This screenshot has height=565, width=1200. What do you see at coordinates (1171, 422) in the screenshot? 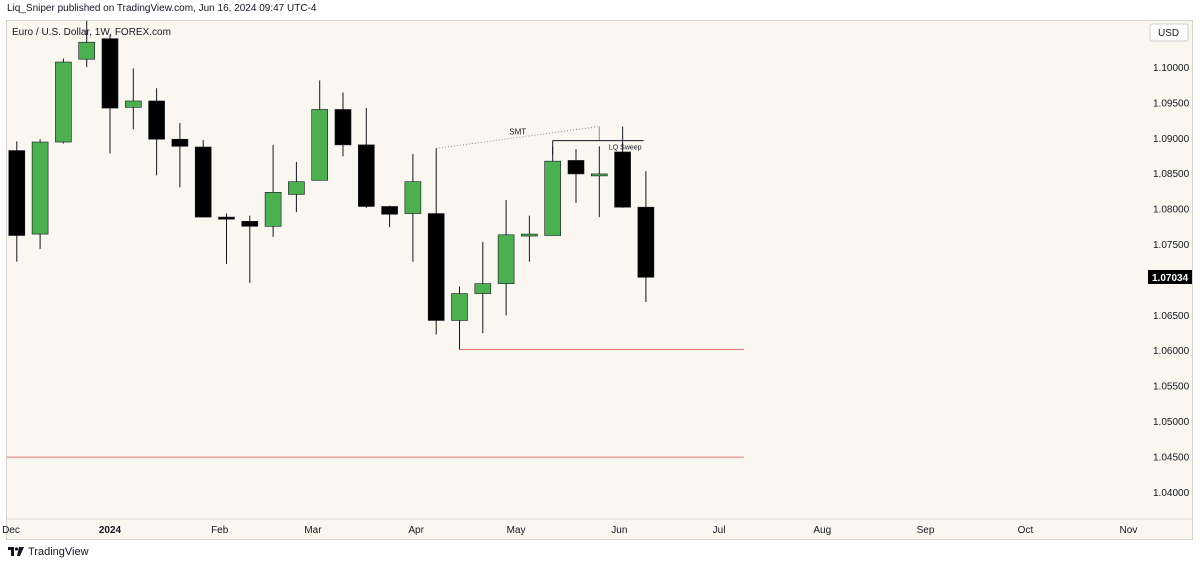
I see `price-tick-label: 1.05000` at bounding box center [1171, 422].